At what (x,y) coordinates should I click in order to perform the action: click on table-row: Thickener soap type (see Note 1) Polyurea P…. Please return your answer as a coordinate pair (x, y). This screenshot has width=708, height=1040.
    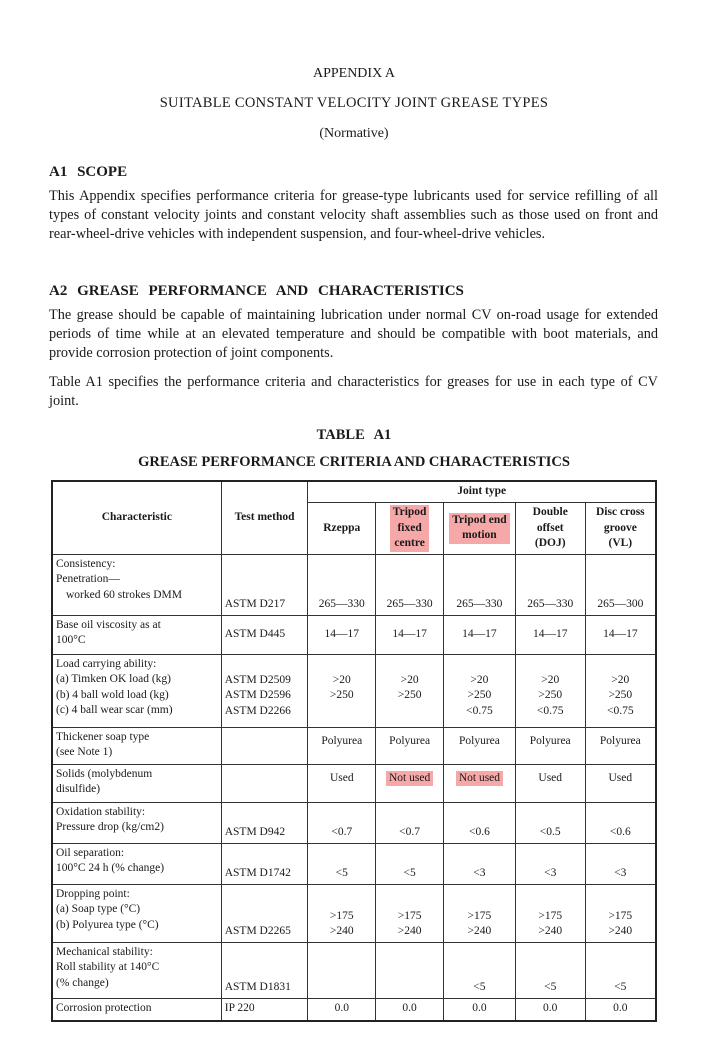
    Looking at the image, I should click on (354, 745).